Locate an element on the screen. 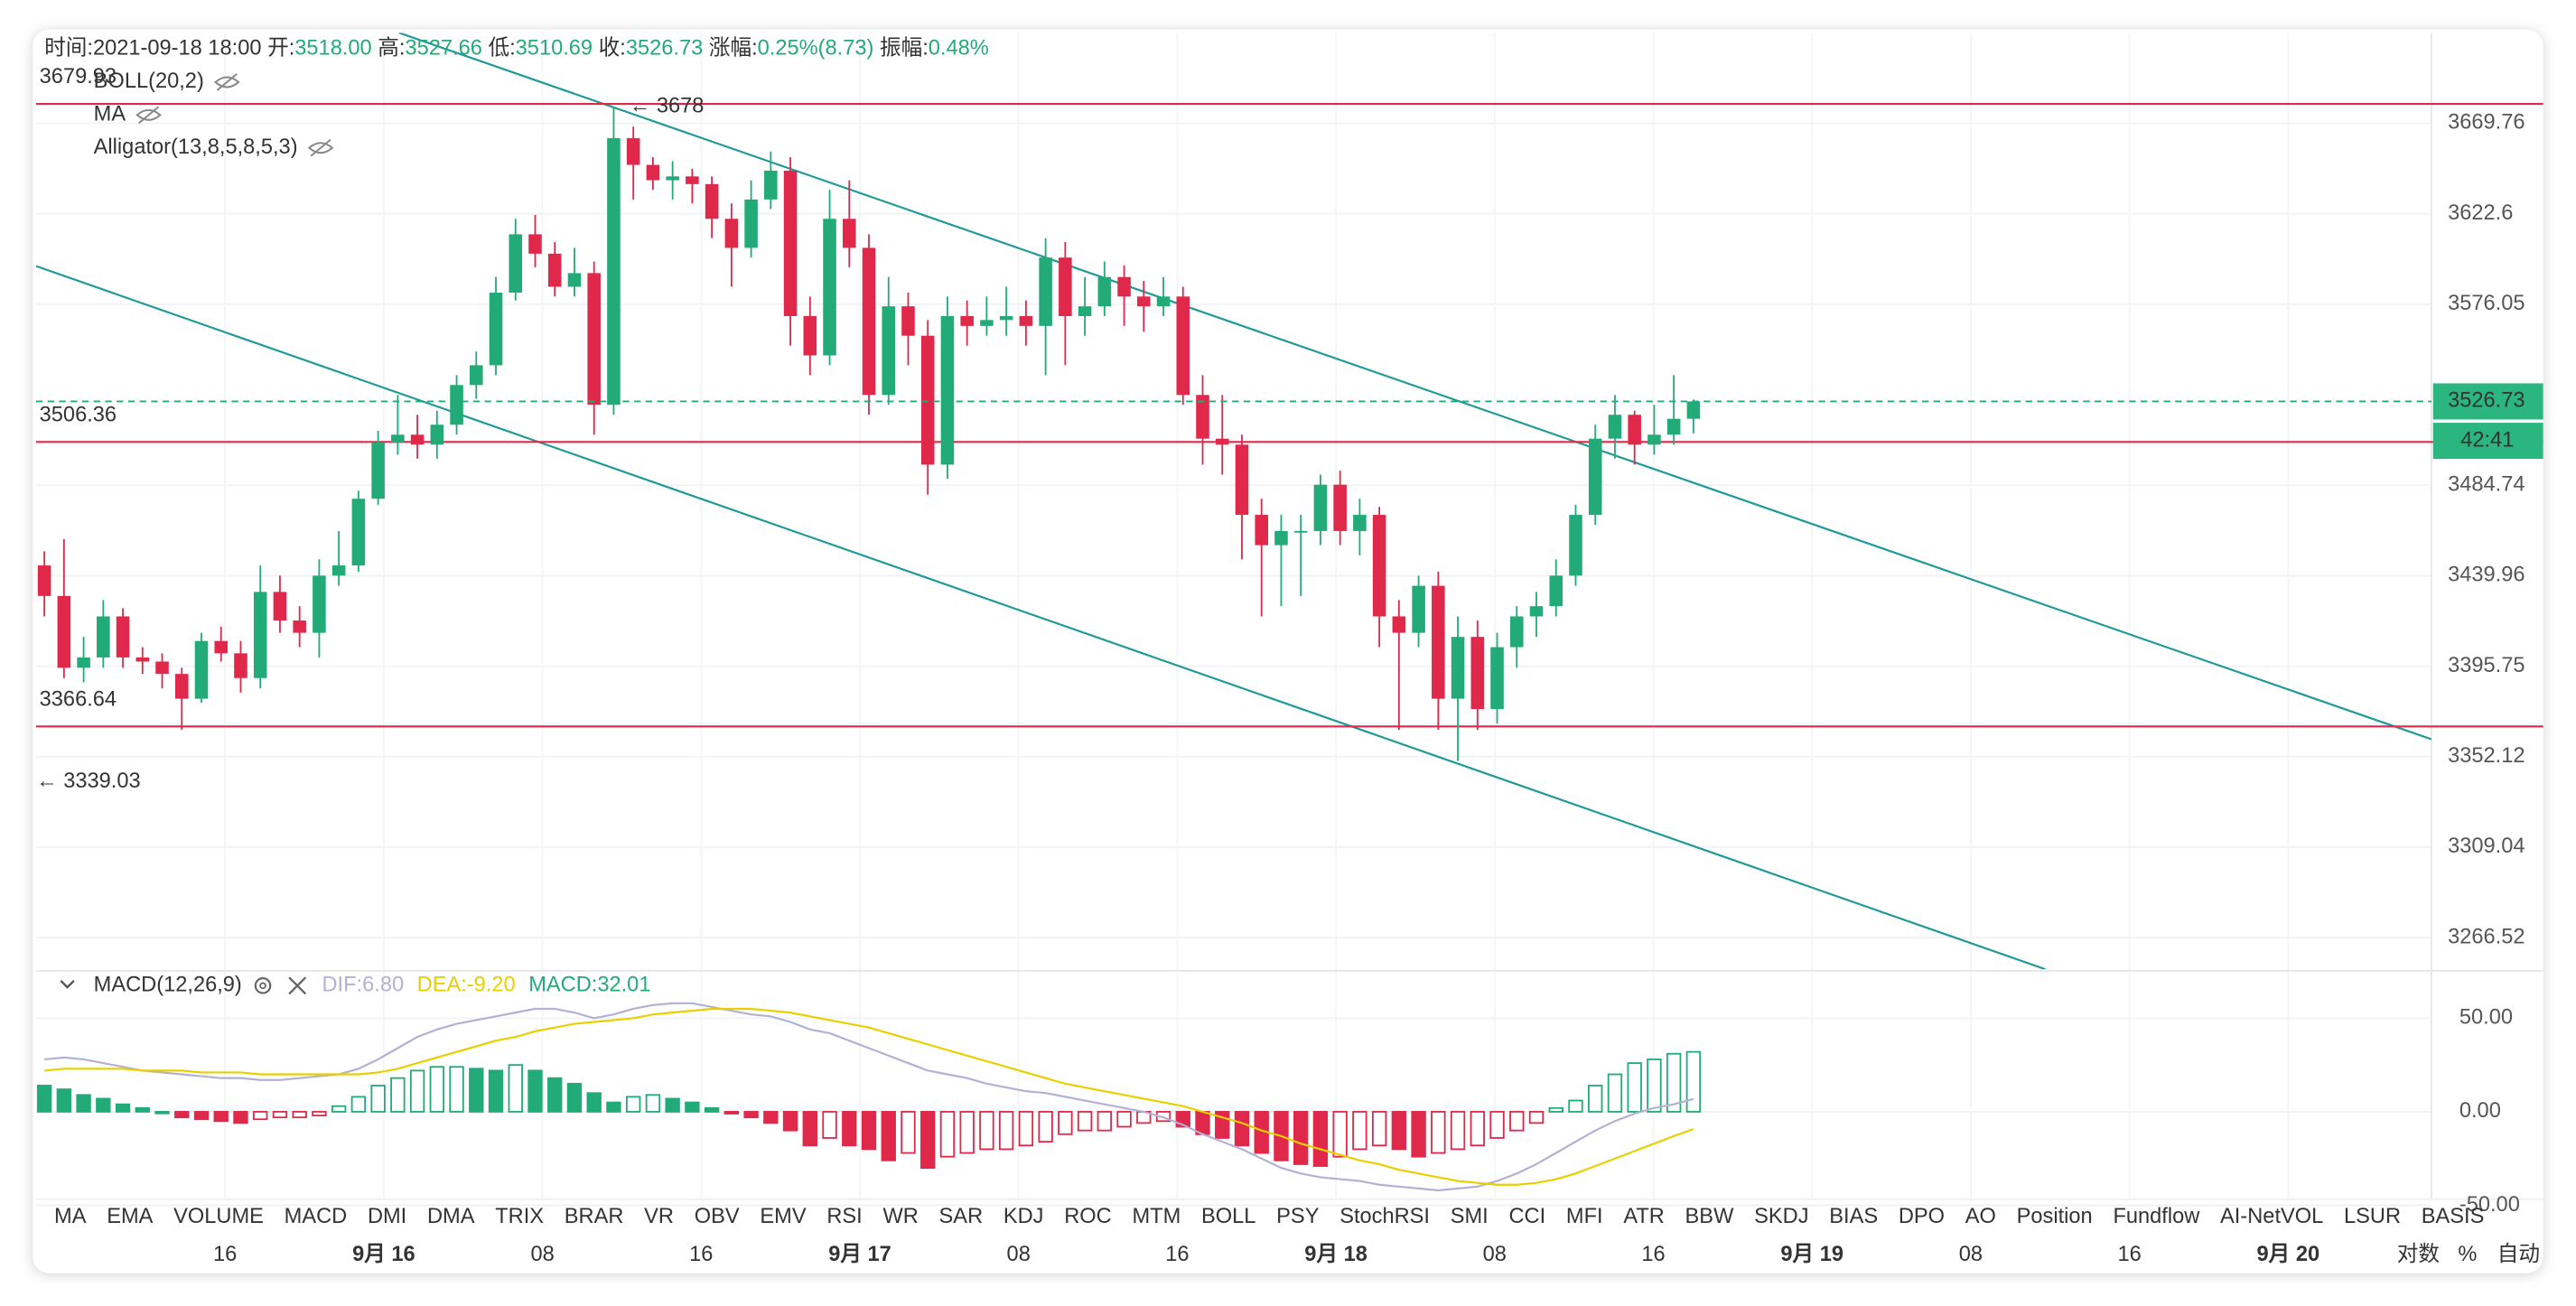 This screenshot has height=1306, width=2576. scale-button: 对数 is located at coordinates (2418, 1254).